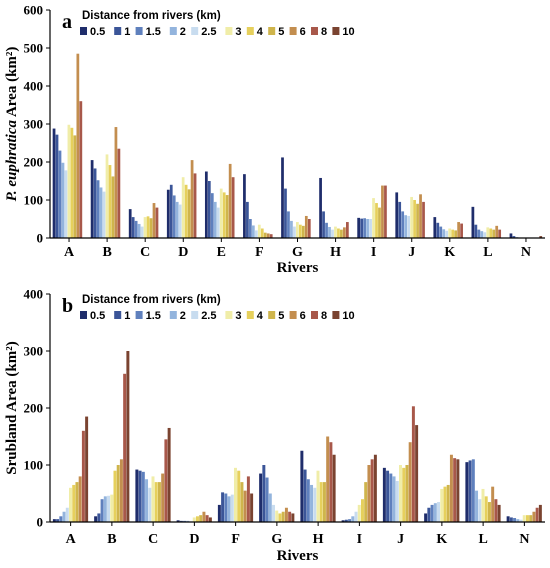  I want to click on legend-entry: 5, so click(281, 316).